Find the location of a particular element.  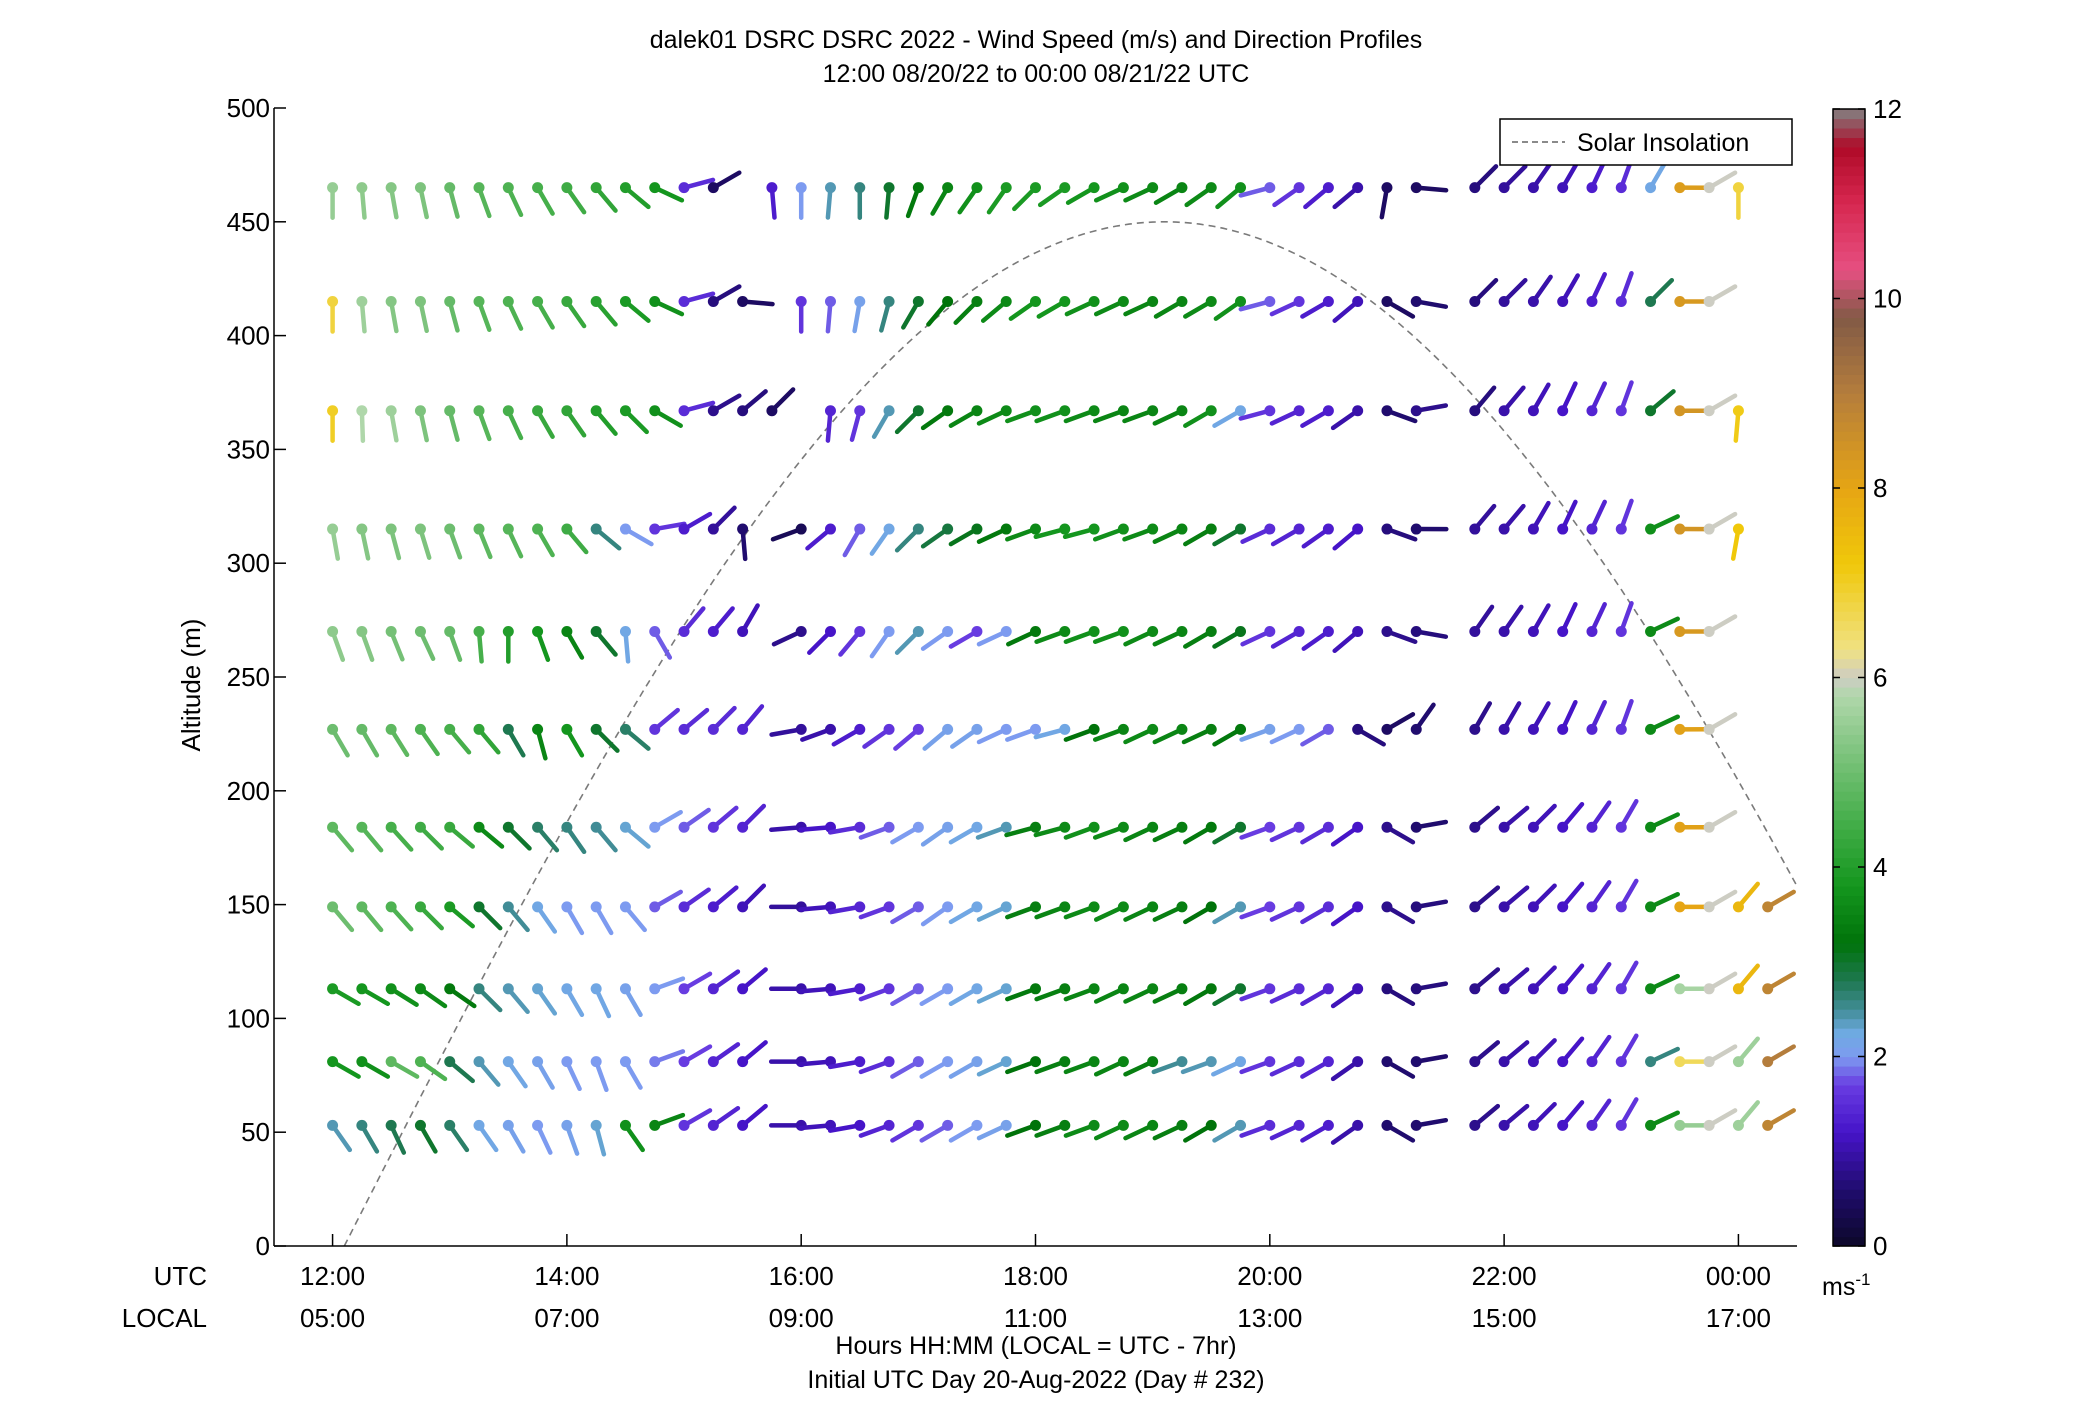

y-tick-label: 50 is located at coordinates (255, 1132).